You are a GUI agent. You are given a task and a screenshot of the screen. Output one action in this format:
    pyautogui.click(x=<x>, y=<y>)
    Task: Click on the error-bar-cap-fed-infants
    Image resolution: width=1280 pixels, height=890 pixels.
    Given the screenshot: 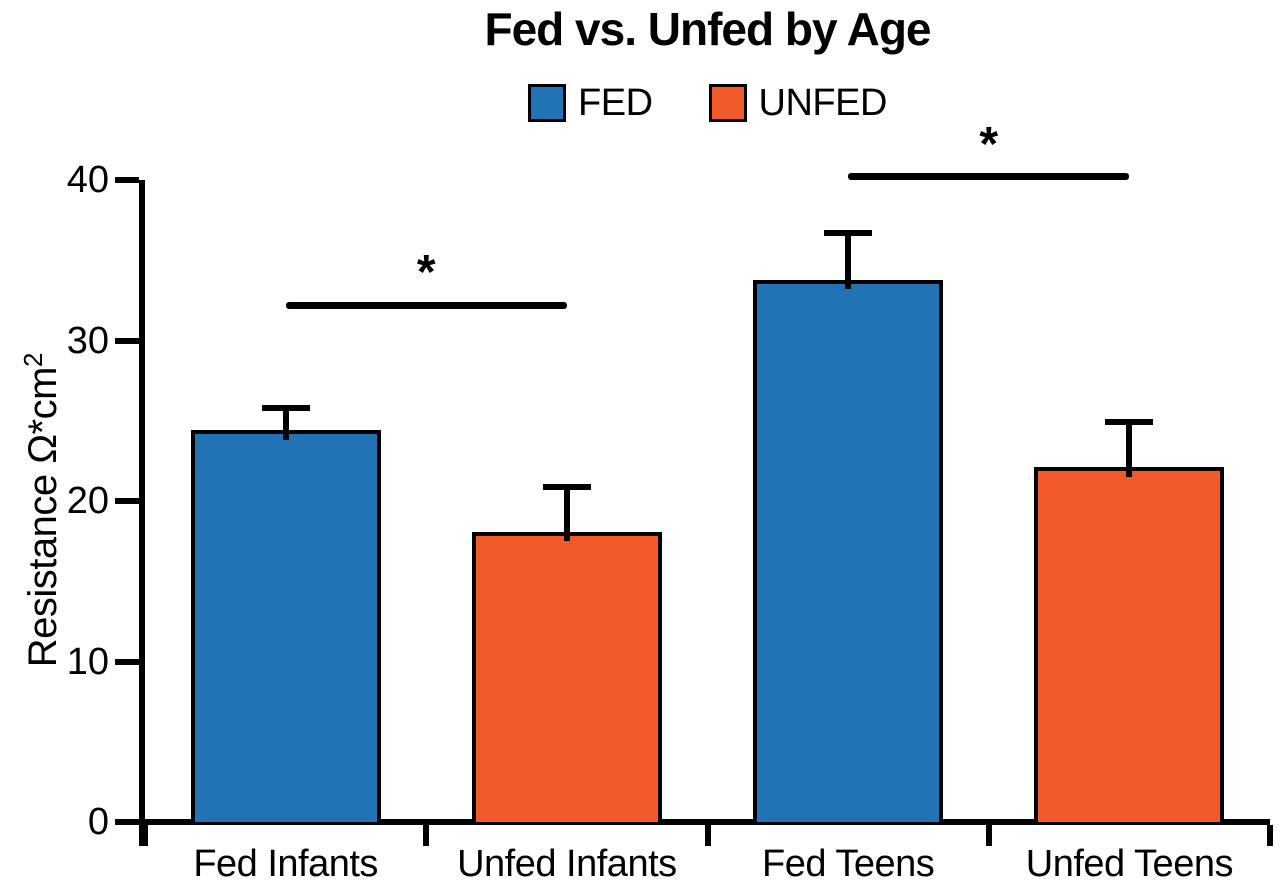 What is the action you would take?
    pyautogui.click(x=285, y=407)
    